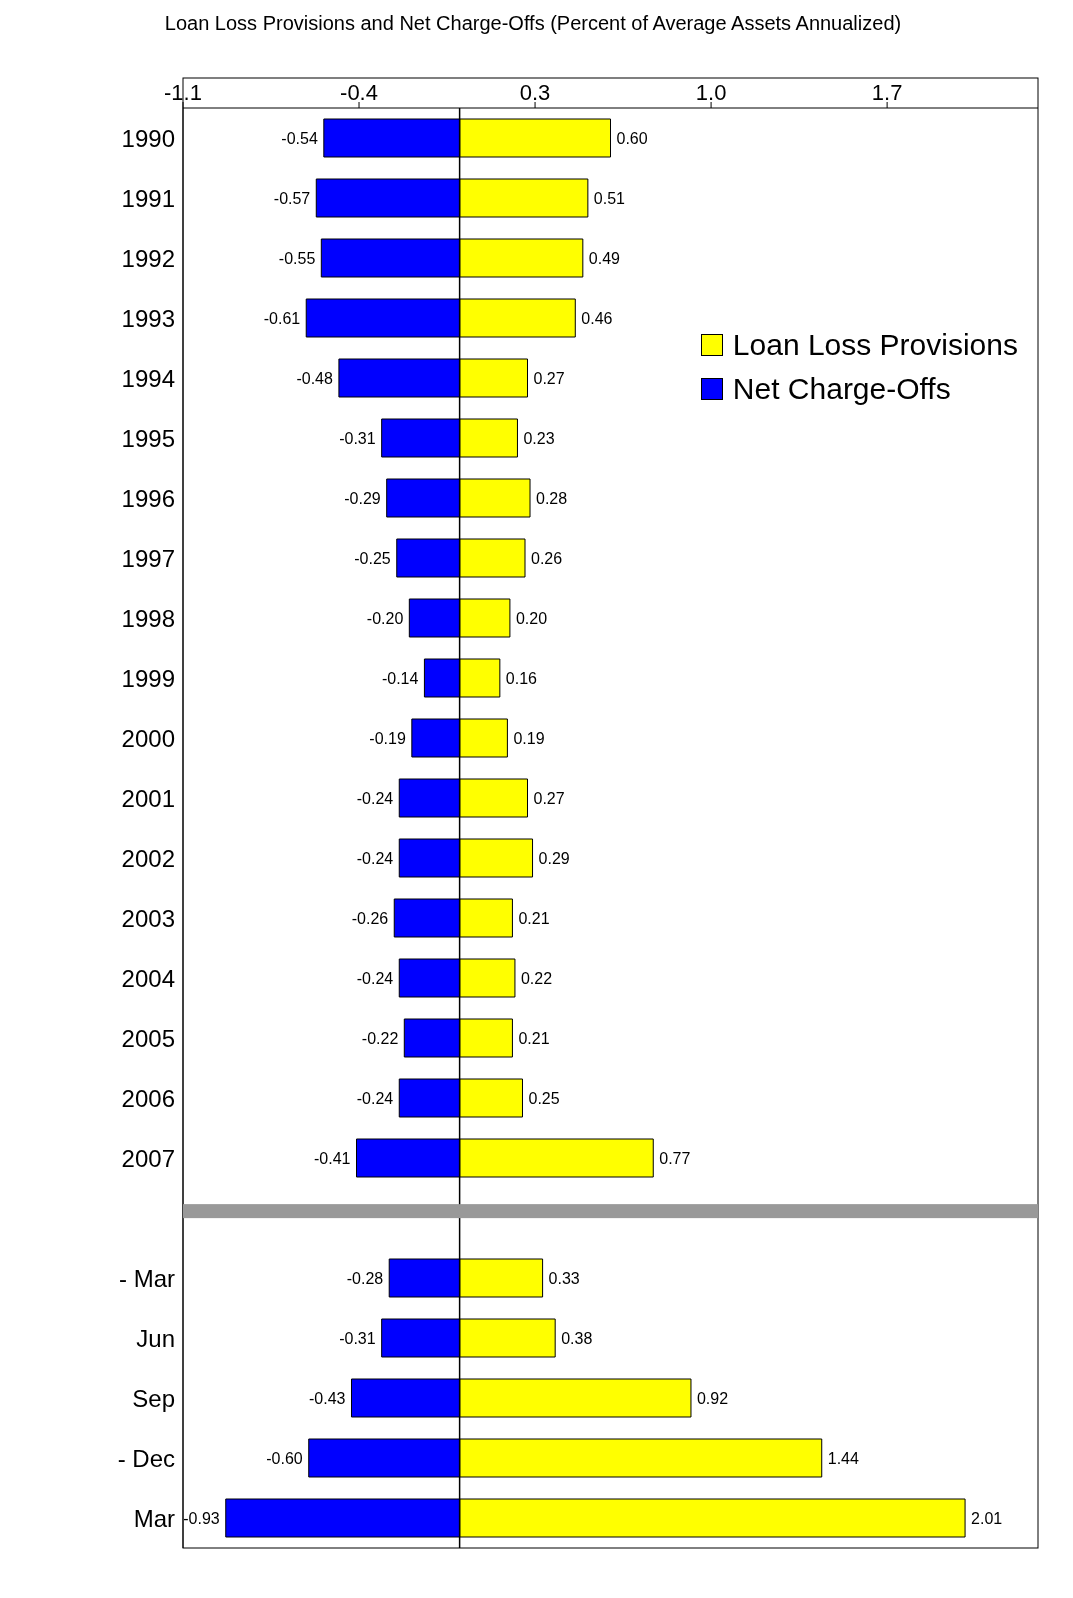 This screenshot has width=1073, height=1598. What do you see at coordinates (282, 318) in the screenshot?
I see `data-label: -0.61` at bounding box center [282, 318].